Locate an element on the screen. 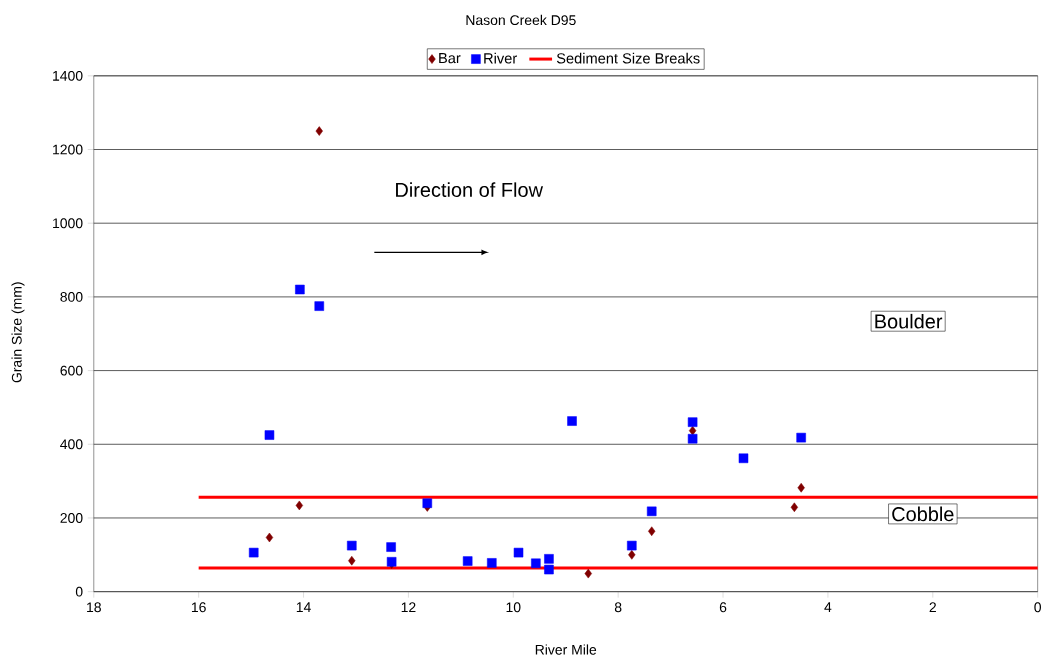 Image resolution: width=1046 pixels, height=662 pixels. y-tick-label: 400 is located at coordinates (71, 444).